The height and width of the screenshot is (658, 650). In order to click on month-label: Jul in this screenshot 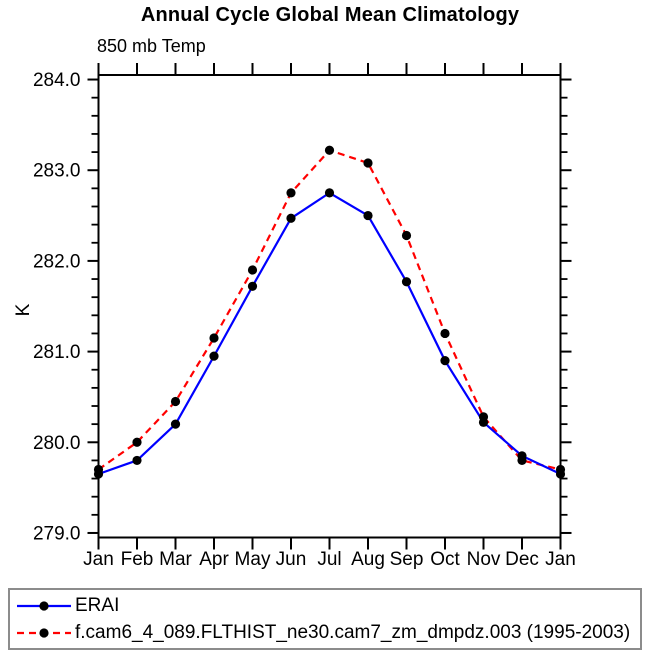, I will do `click(329, 559)`.